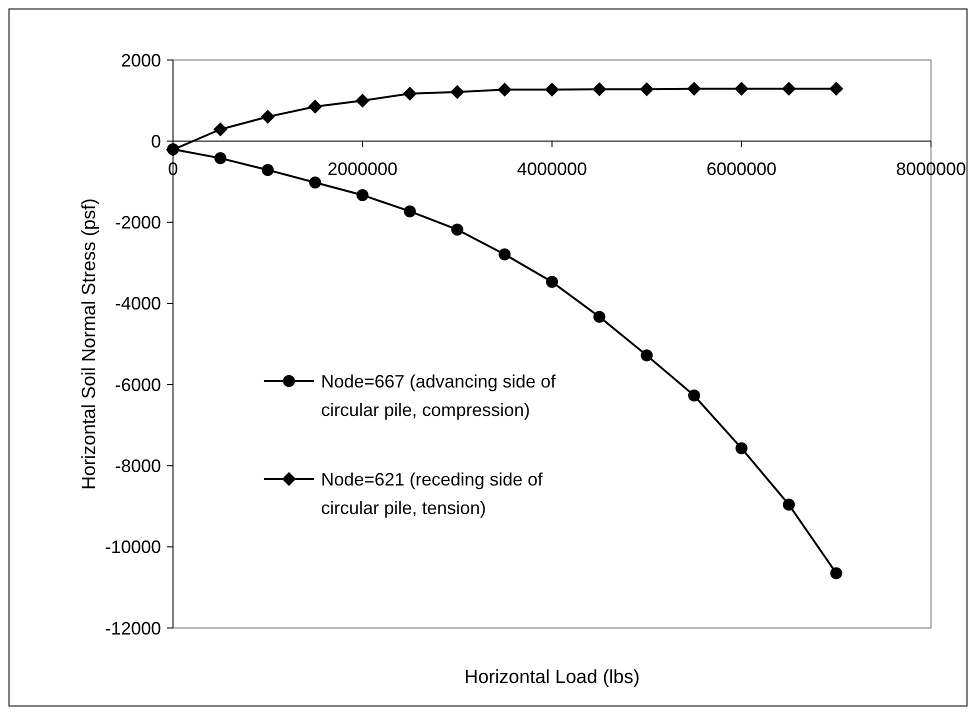 The image size is (974, 713). Describe the element at coordinates (140, 60) in the screenshot. I see `y-tick-label: 2000` at that location.